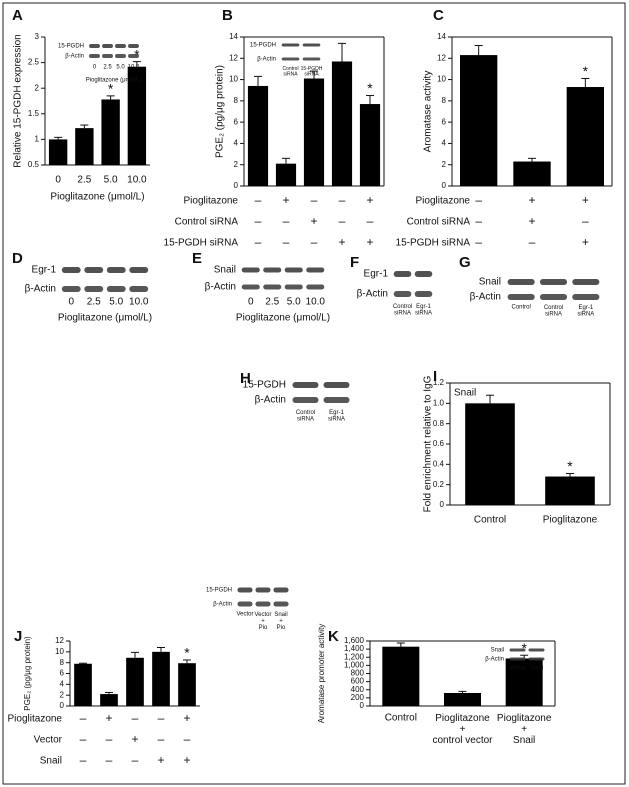 This screenshot has height=787, width=629. Describe the element at coordinates (439, 423) in the screenshot. I see `y-tick-label: 0.8` at that location.